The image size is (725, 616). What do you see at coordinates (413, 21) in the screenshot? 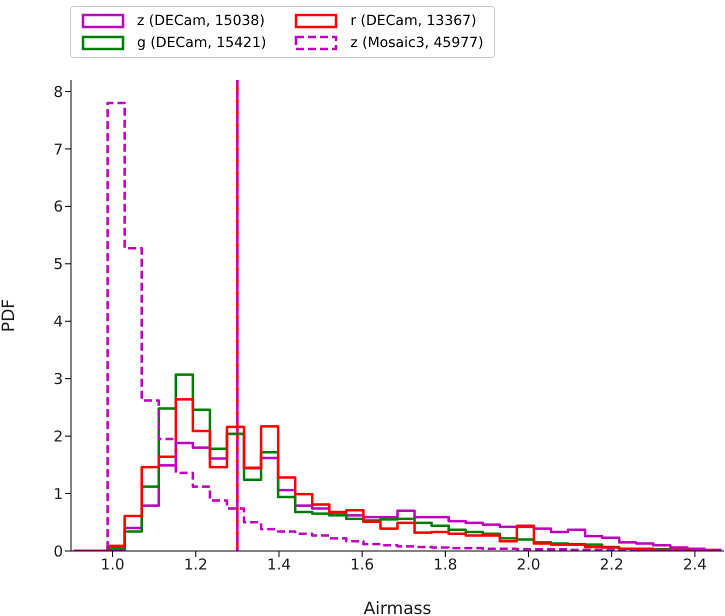
I see `legend-label: r (DECam, 13367)` at bounding box center [413, 21].